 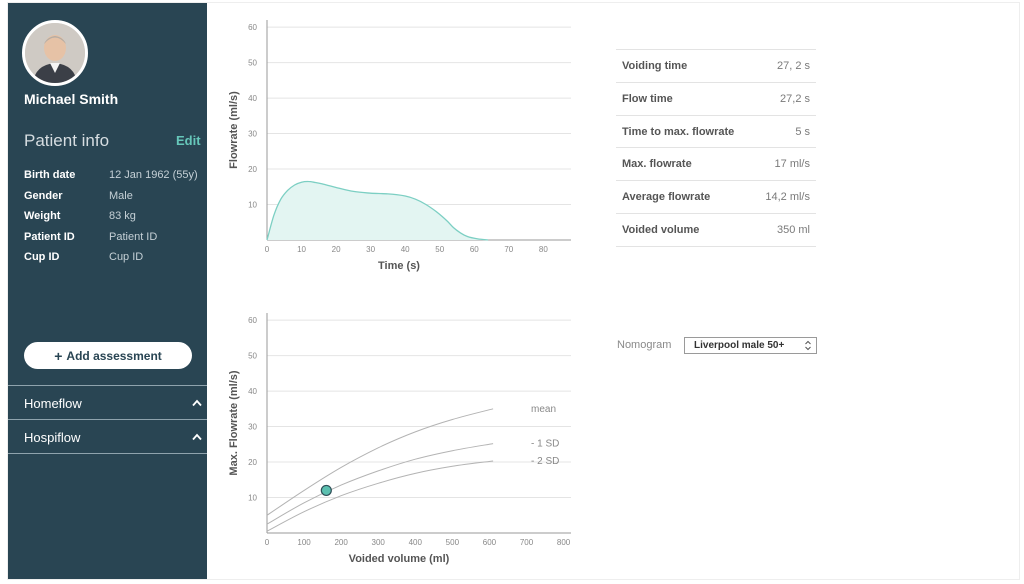 What do you see at coordinates (133, 236) in the screenshot?
I see `info-value: Patient ID` at bounding box center [133, 236].